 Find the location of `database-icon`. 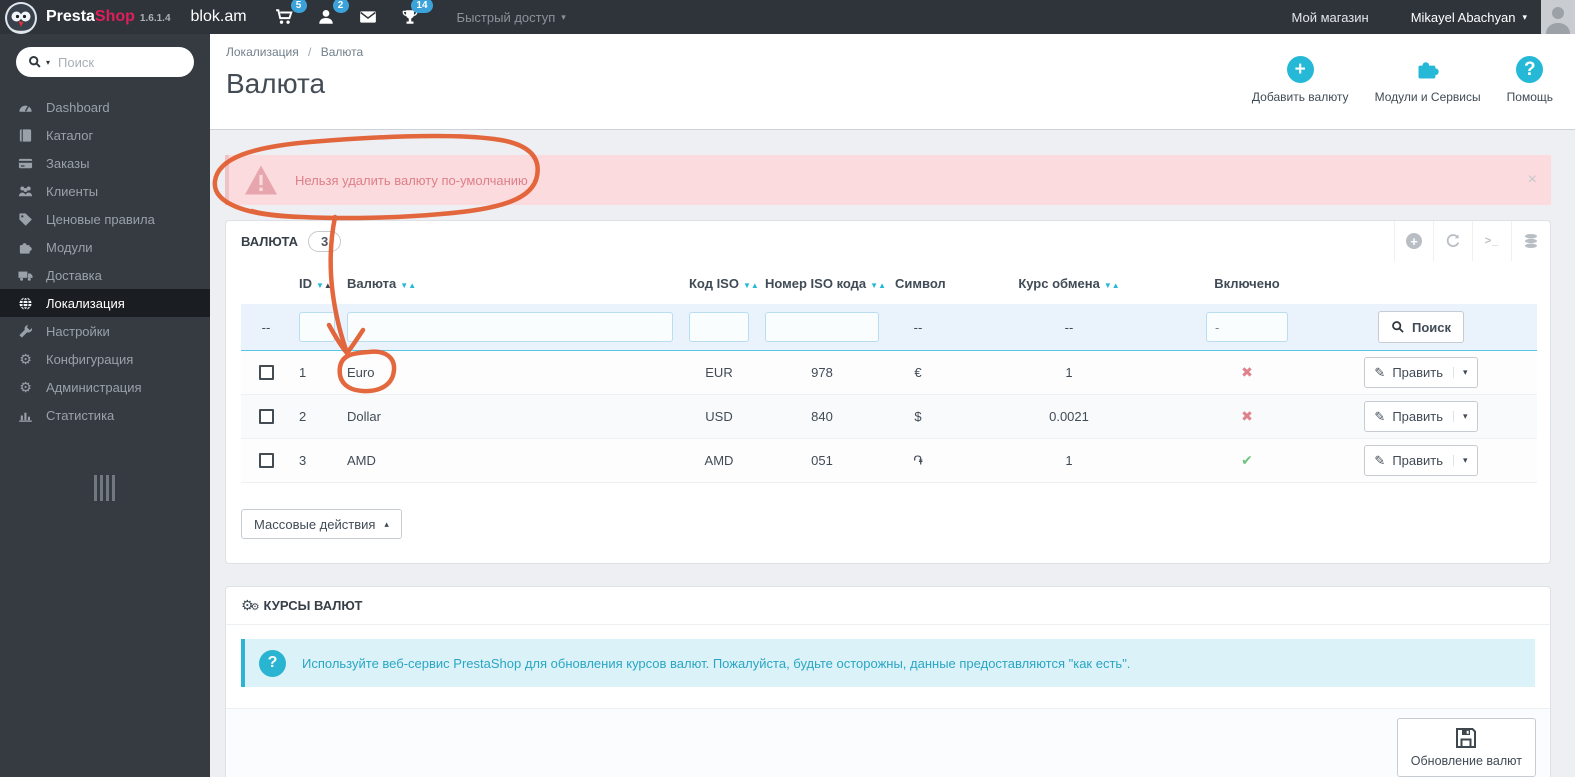

database-icon is located at coordinates (1530, 241).